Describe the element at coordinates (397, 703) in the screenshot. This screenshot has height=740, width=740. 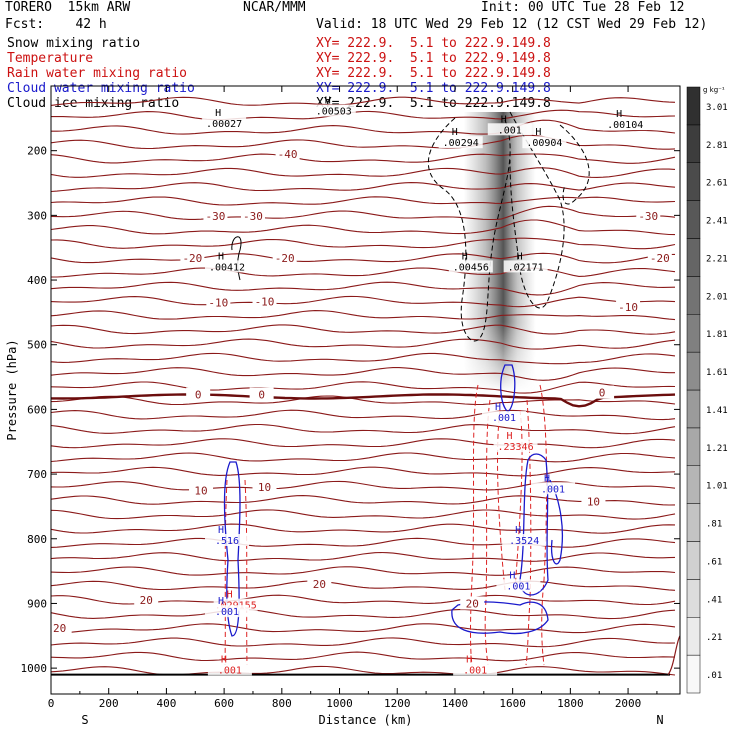
I see `x-tick-label: 1200` at that location.